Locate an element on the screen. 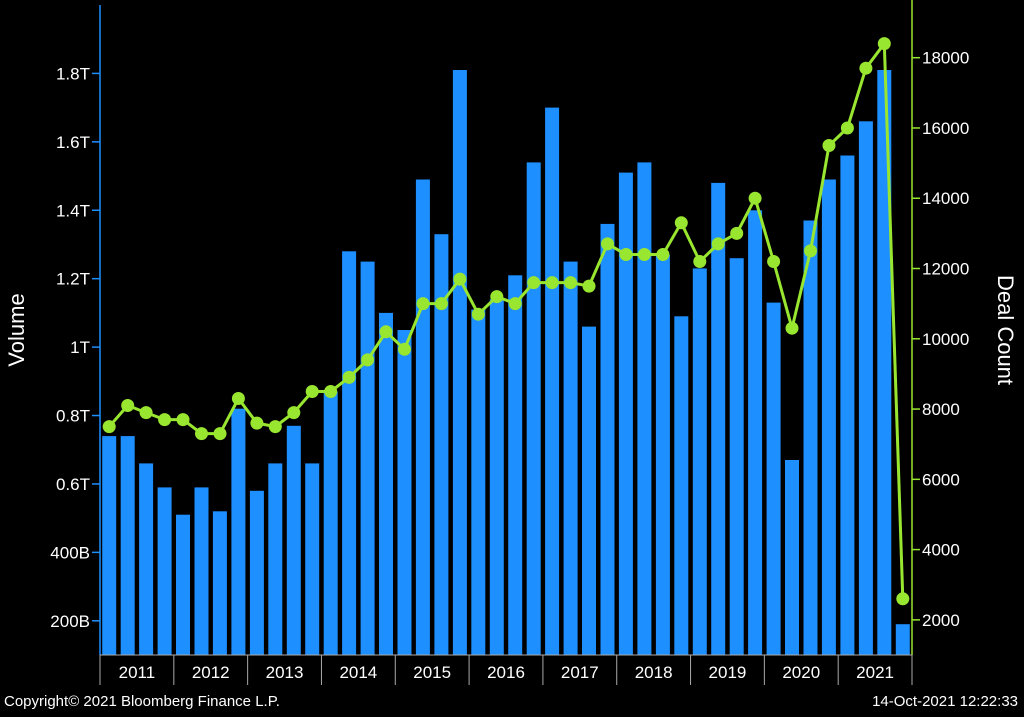 The image size is (1024, 717). x-axis-year-label: 2016 is located at coordinates (506, 672).